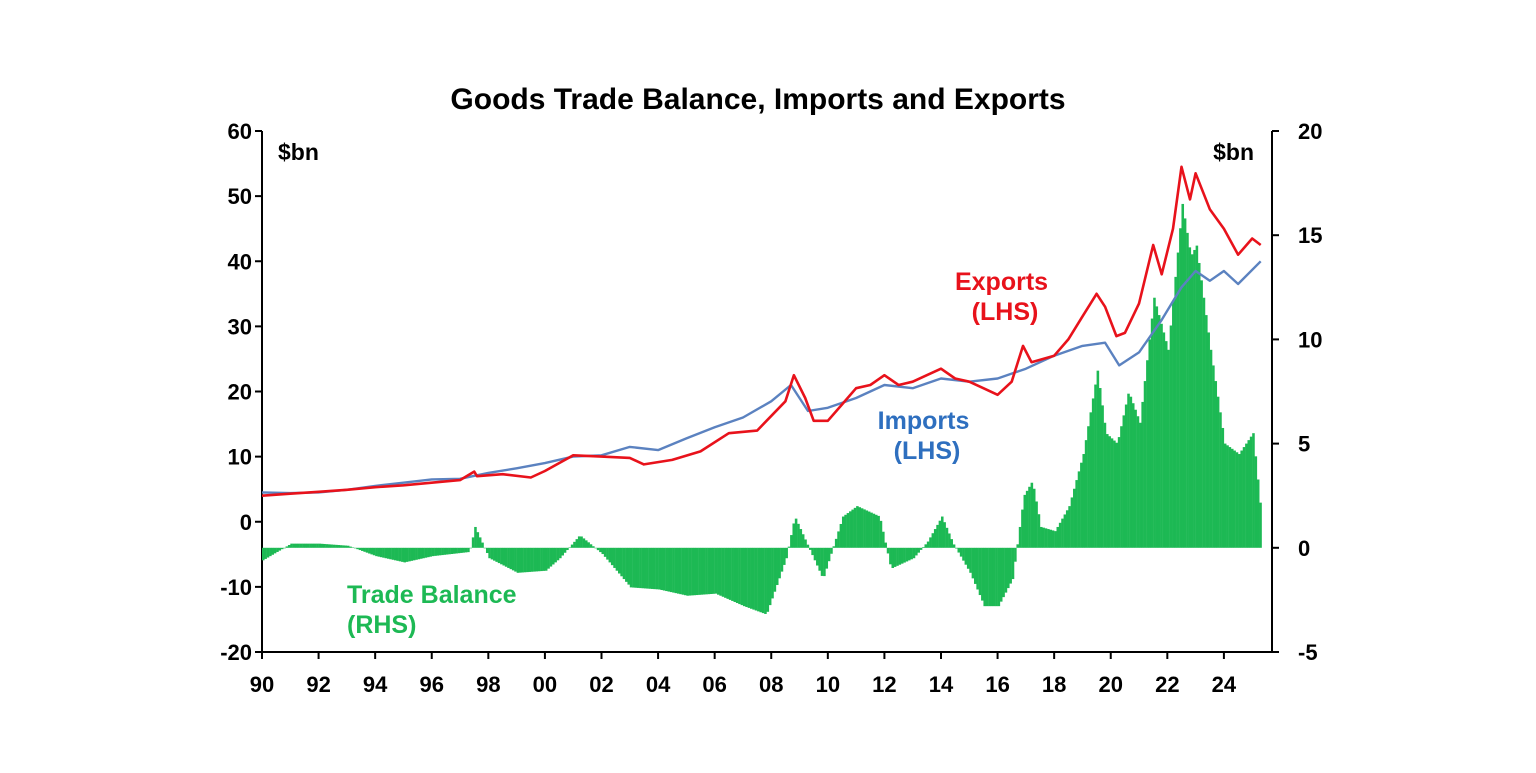  I want to click on left-tick-label: -10, so click(236, 587).